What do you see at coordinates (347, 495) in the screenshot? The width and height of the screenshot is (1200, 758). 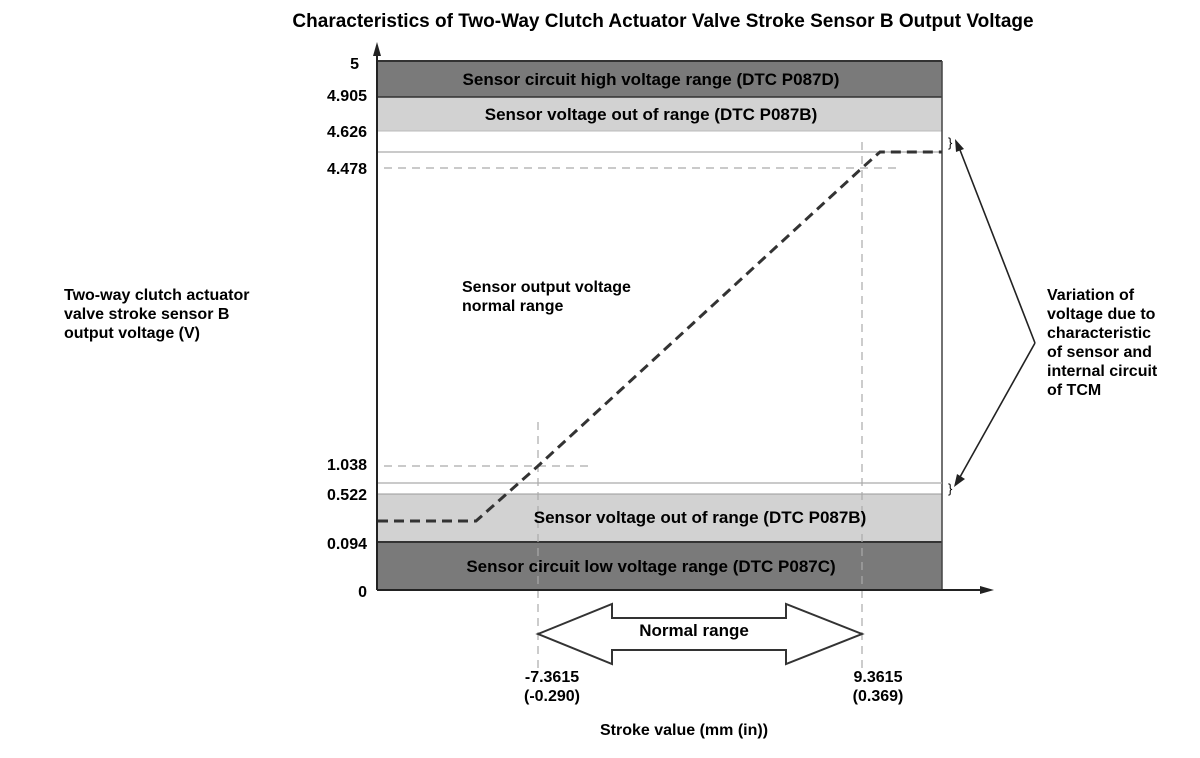 I see `y-tick-label: 0.522` at bounding box center [347, 495].